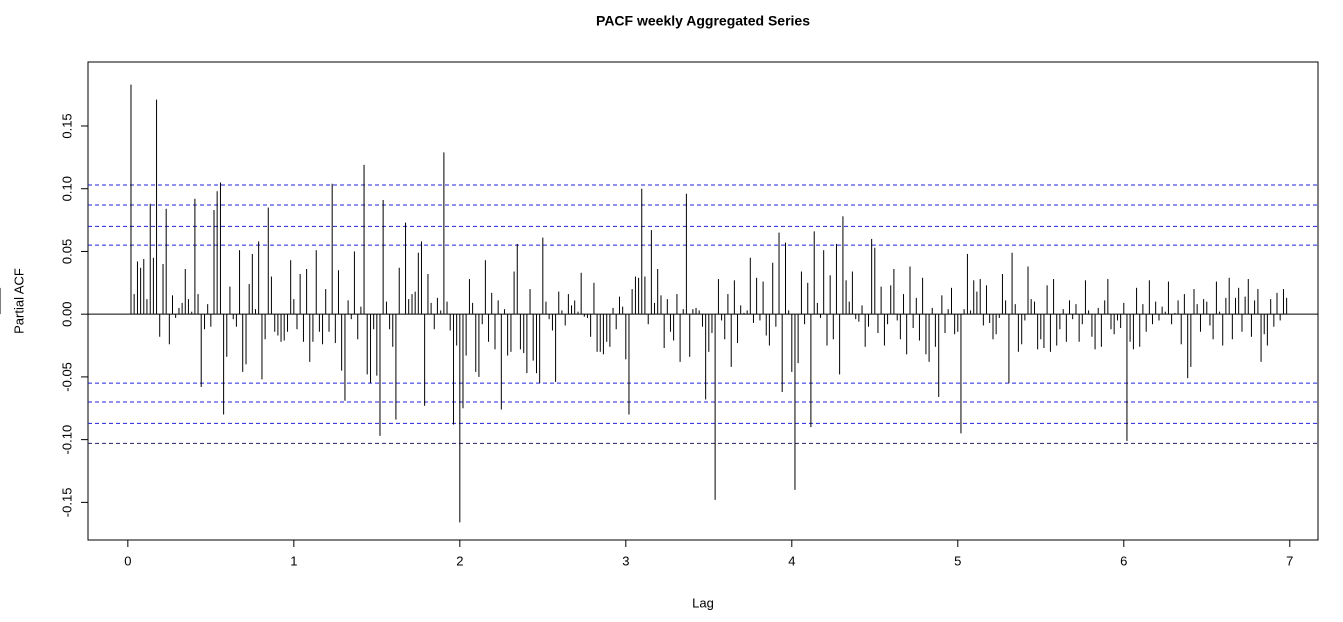 Image resolution: width=1343 pixels, height=622 pixels. What do you see at coordinates (625, 560) in the screenshot?
I see `x-tick-label: 3` at bounding box center [625, 560].